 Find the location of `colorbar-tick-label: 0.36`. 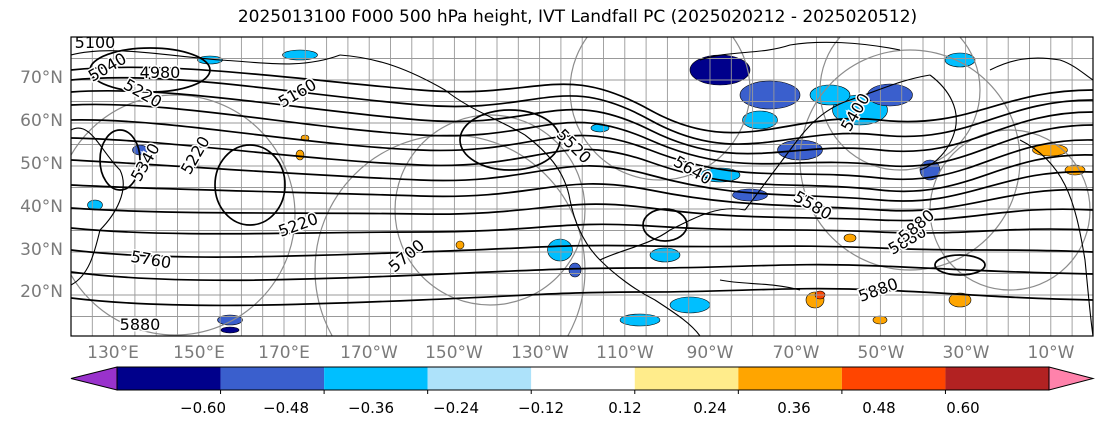

colorbar-tick-label: 0.36 is located at coordinates (794, 408).